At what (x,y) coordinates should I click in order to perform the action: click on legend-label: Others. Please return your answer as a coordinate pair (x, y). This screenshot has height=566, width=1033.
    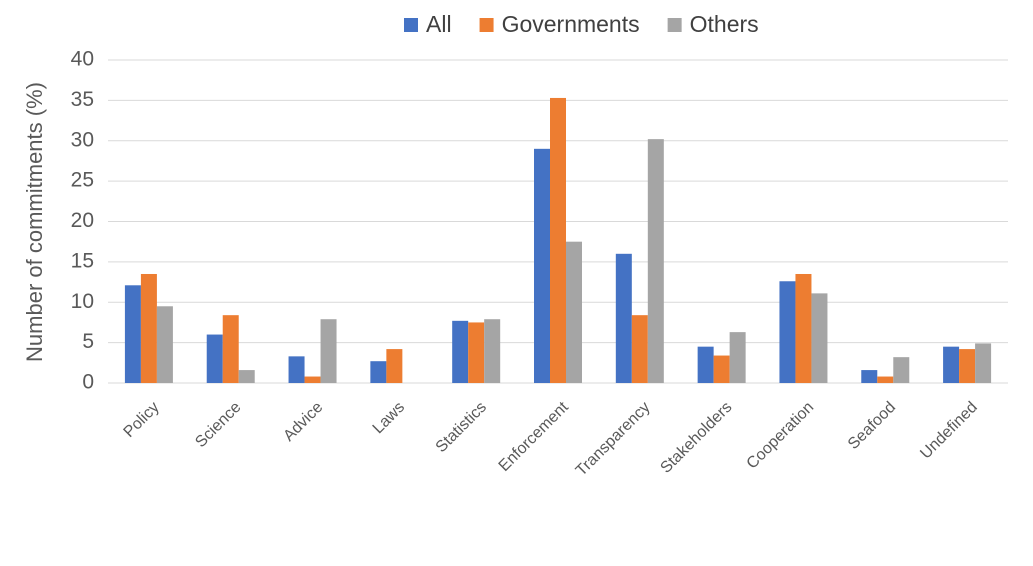
    Looking at the image, I should click on (724, 24).